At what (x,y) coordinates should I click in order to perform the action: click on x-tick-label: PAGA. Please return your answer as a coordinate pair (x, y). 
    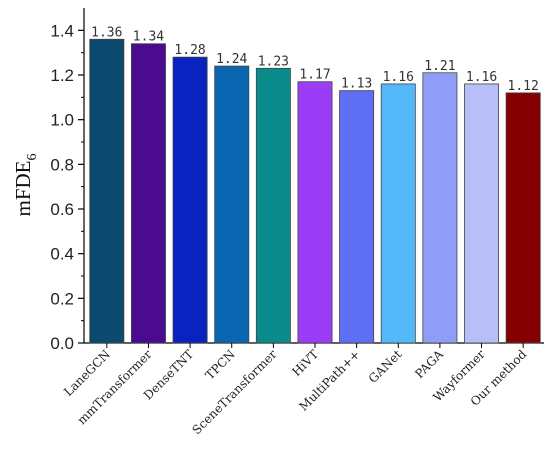
    Looking at the image, I should click on (429, 364).